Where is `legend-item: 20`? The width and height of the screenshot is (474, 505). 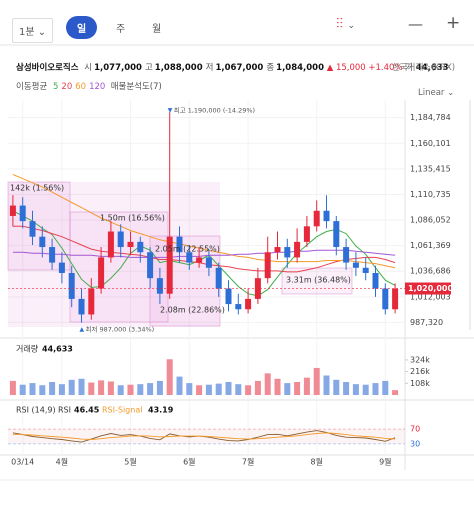 legend-item: 20 is located at coordinates (67, 87).